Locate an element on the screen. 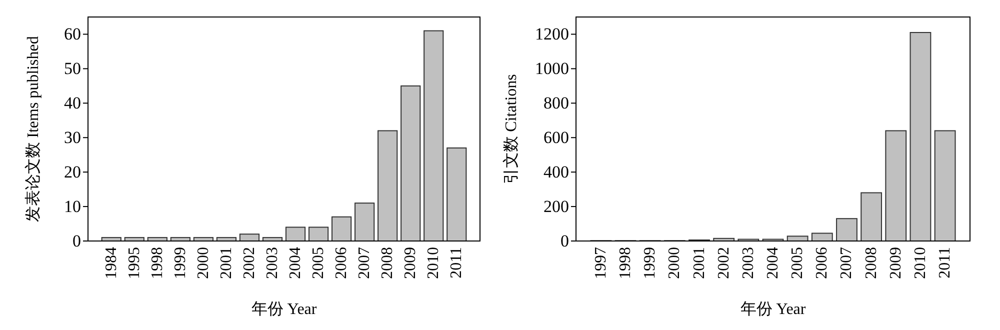  x-tick-label: 1984 is located at coordinates (111, 263).